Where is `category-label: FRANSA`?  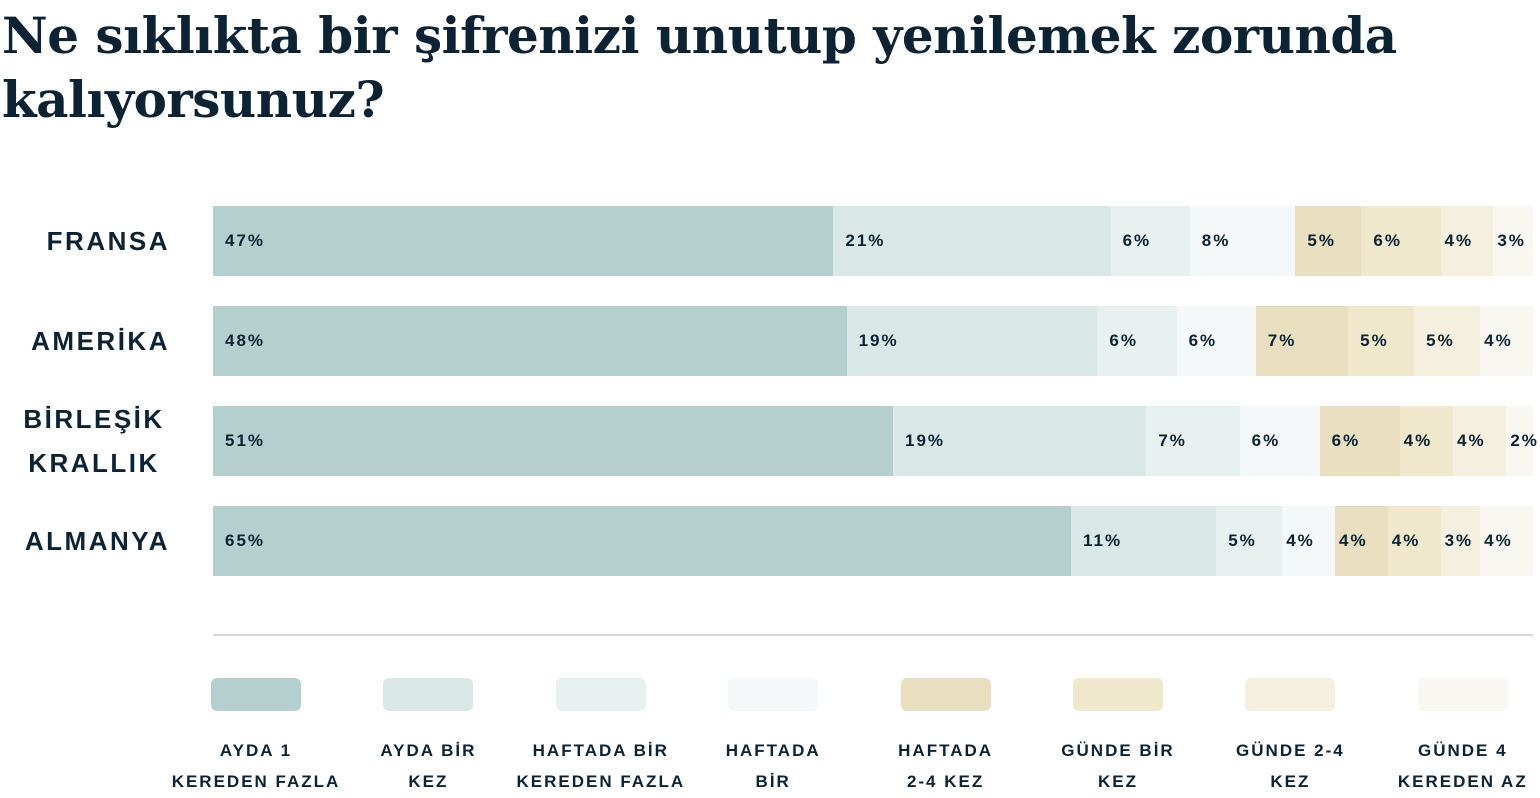
category-label: FRANSA is located at coordinates (108, 241).